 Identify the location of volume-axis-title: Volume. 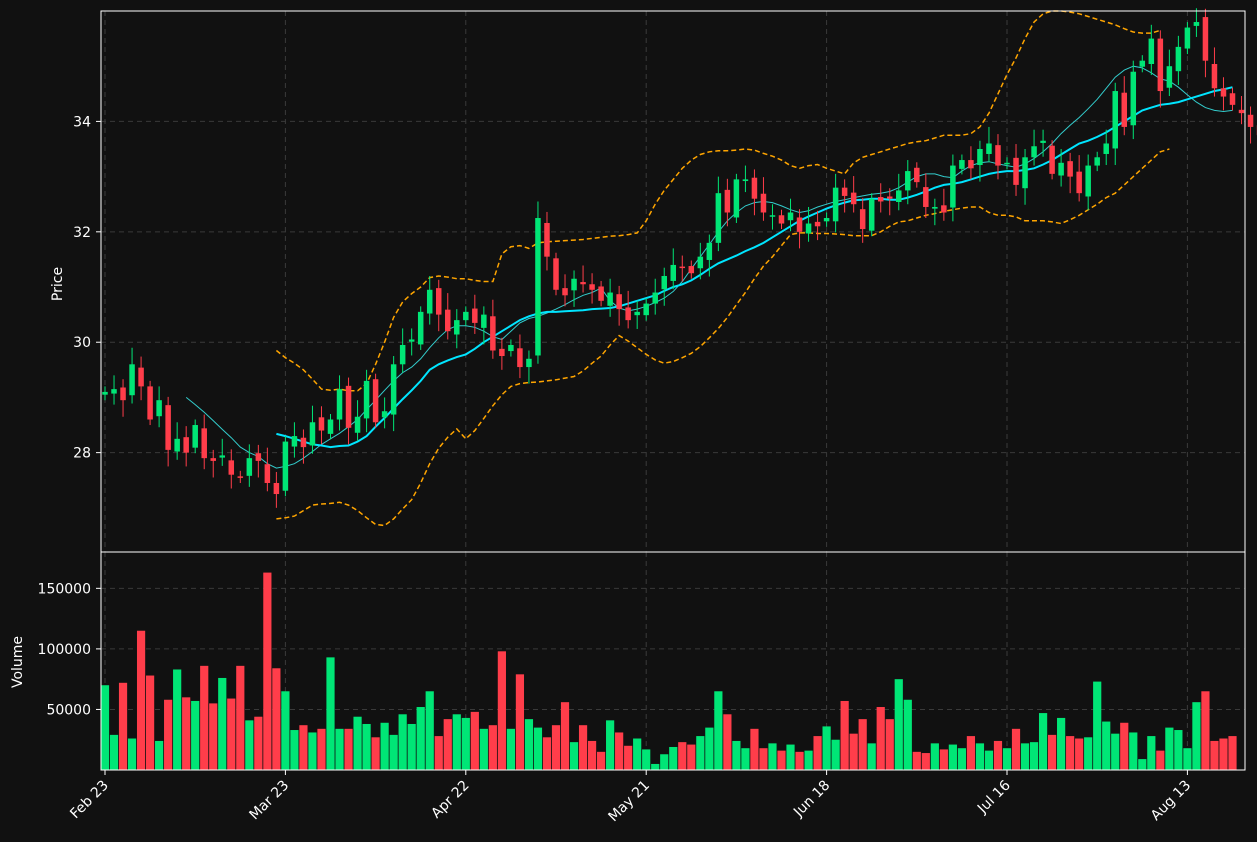
(18, 662).